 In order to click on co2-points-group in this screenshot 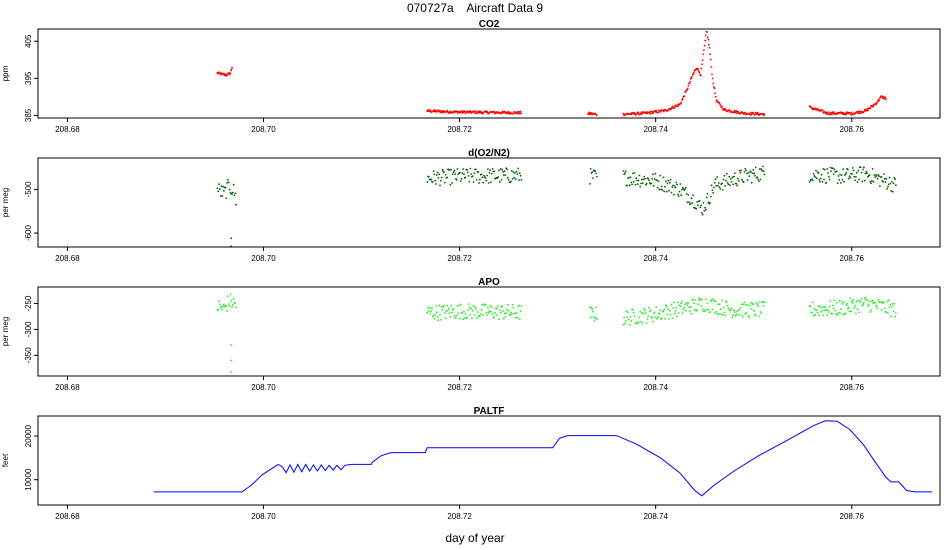, I will do `click(551, 73)`.